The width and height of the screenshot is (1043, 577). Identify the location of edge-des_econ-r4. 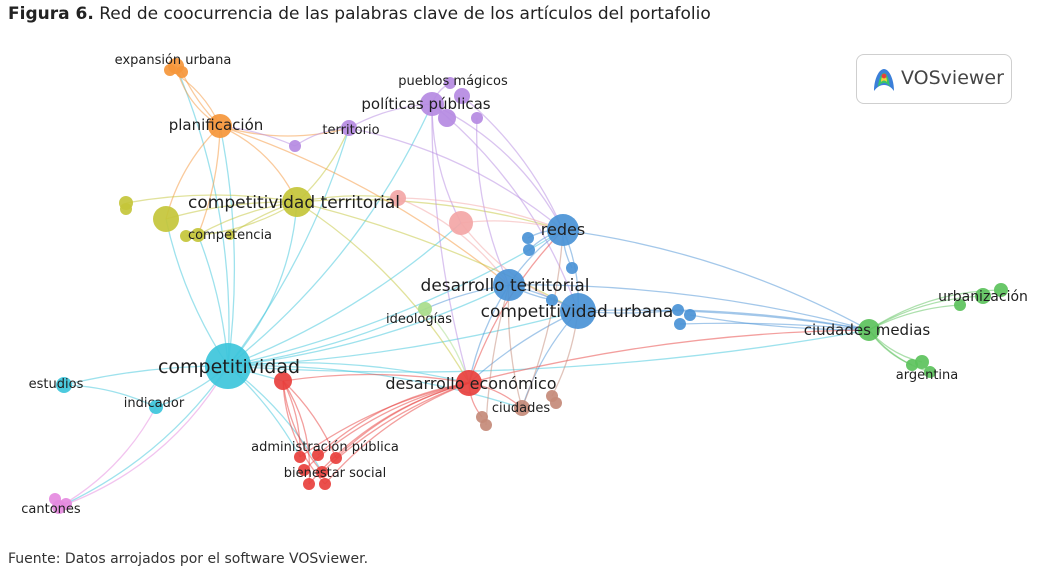
(386, 426).